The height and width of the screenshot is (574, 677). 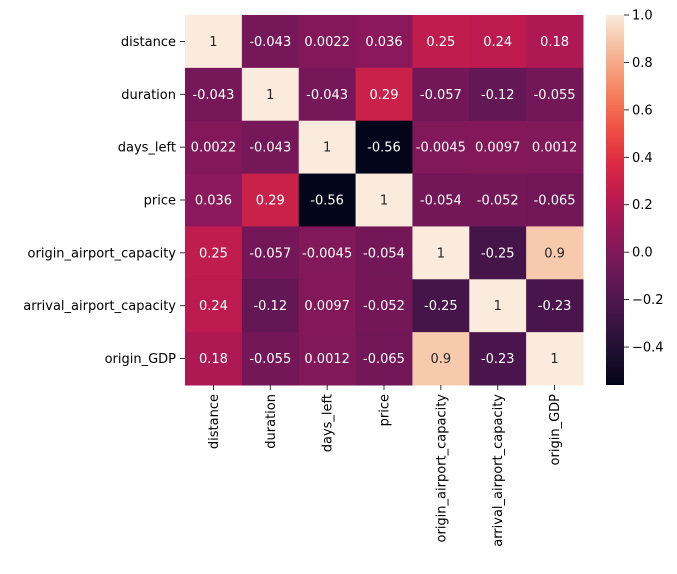 I want to click on cell-value-label-5-4: -0.25, so click(x=441, y=306).